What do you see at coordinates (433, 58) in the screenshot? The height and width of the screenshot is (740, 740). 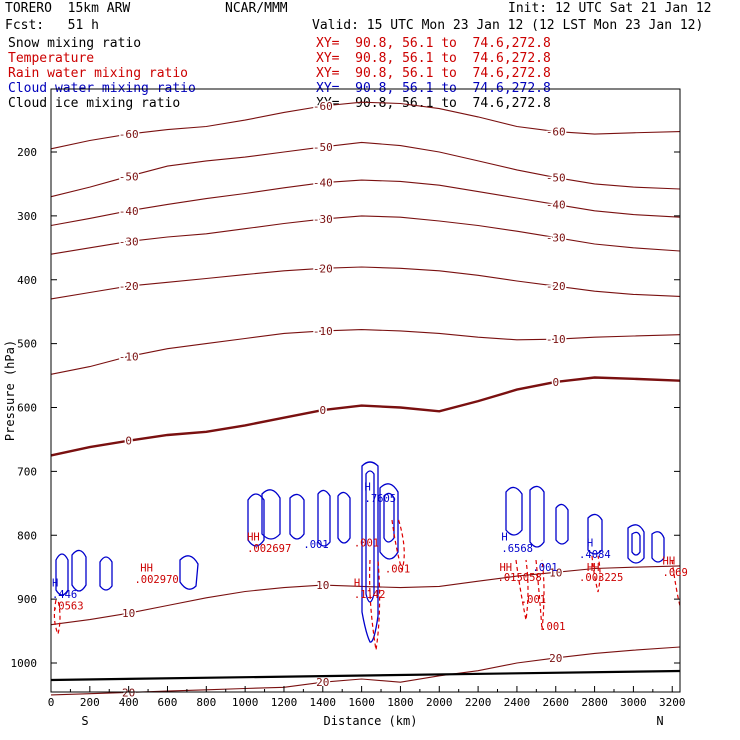 I see `field-temperature-xy: XY= 90.8, 56.1 to 74.6,272.8` at bounding box center [433, 58].